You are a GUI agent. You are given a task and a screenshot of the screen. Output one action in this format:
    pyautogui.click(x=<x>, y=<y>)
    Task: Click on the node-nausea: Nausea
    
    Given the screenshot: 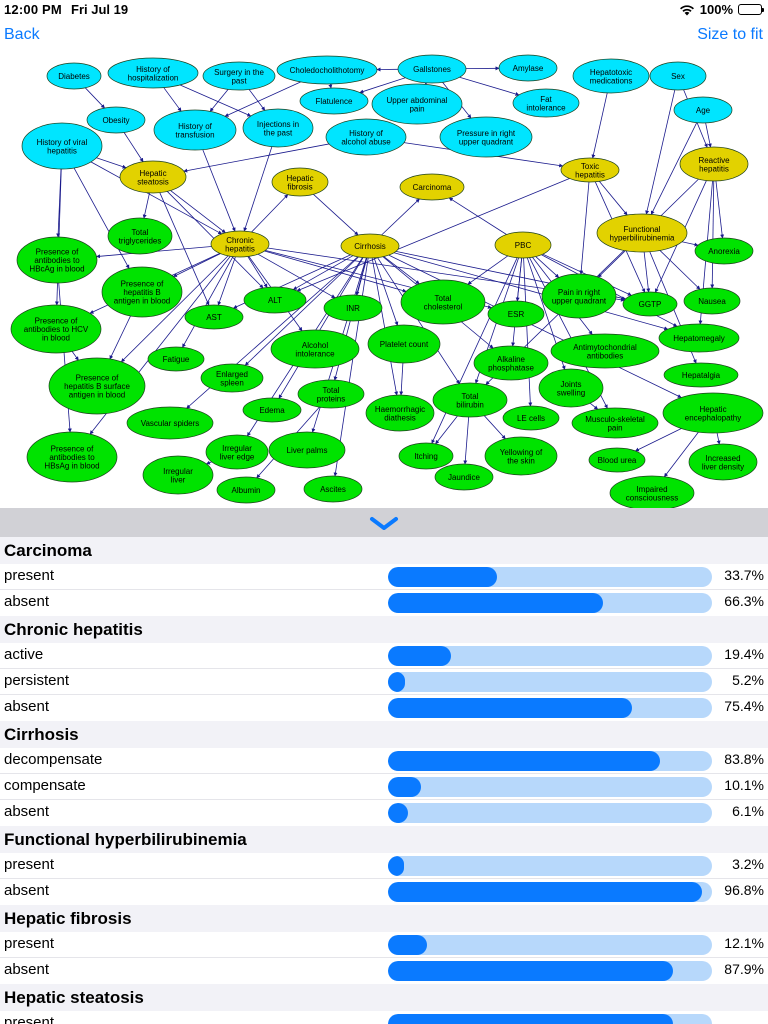 What is the action you would take?
    pyautogui.click(x=712, y=301)
    